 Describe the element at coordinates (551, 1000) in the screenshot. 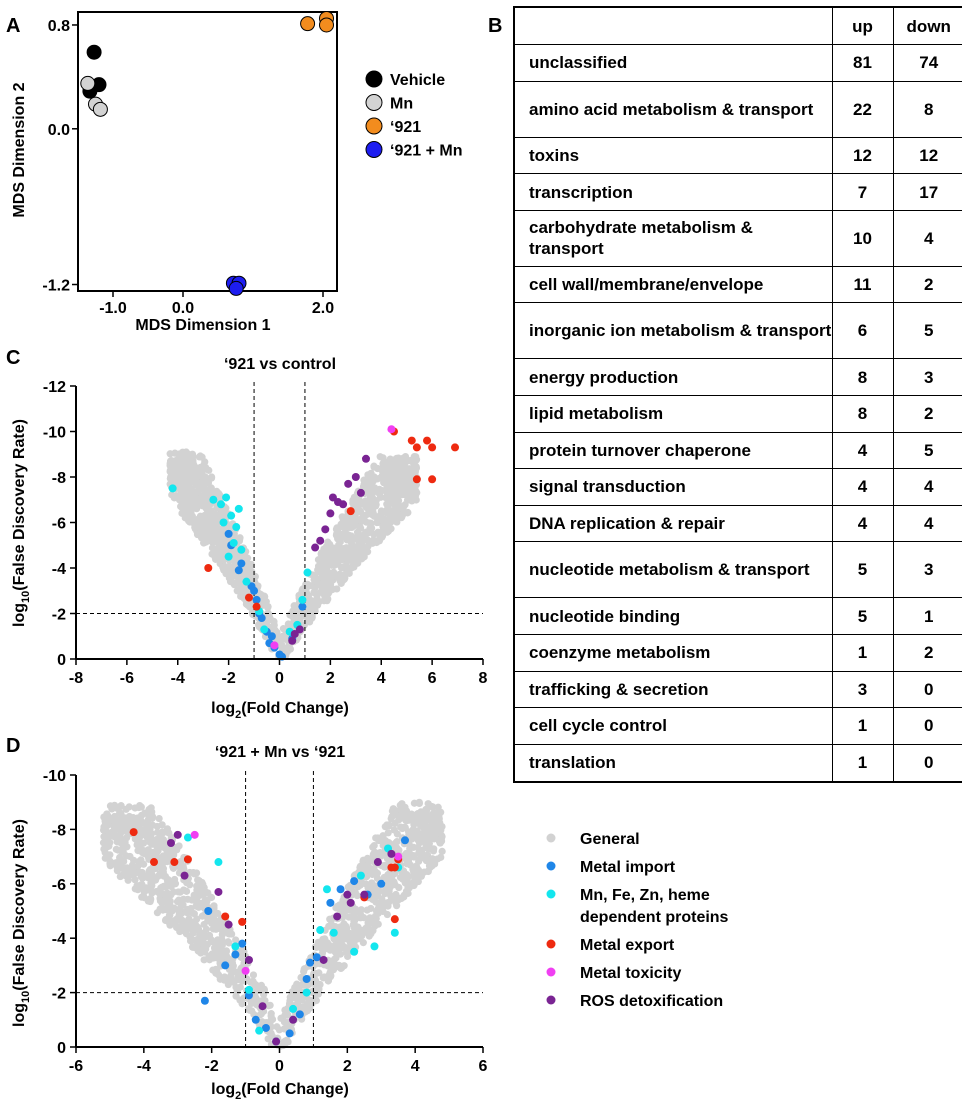

I see `legend-marker-ros-detoxification` at that location.